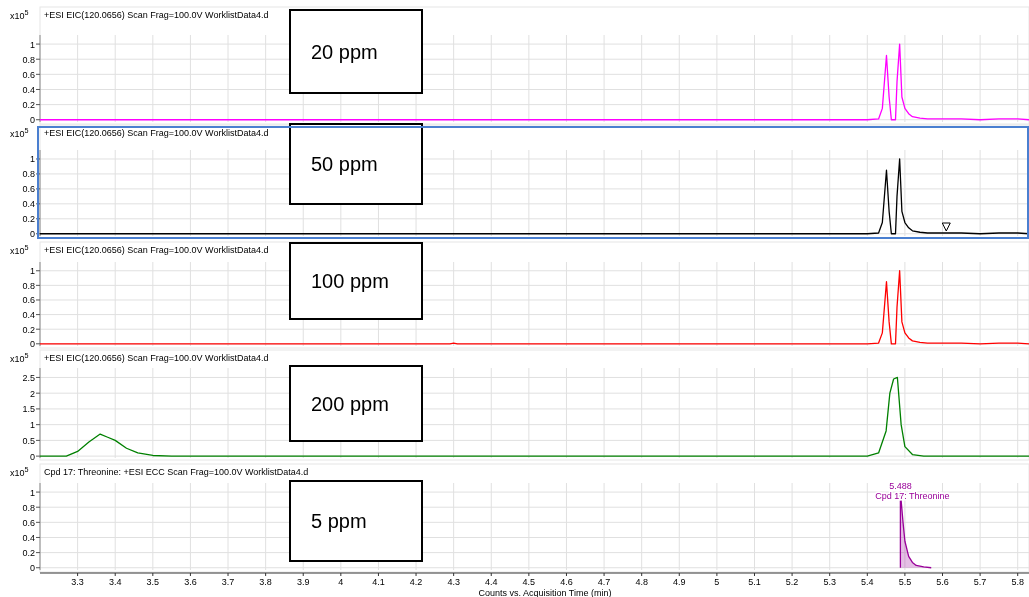  I want to click on x-tick-label: 5.8, so click(1017, 582).